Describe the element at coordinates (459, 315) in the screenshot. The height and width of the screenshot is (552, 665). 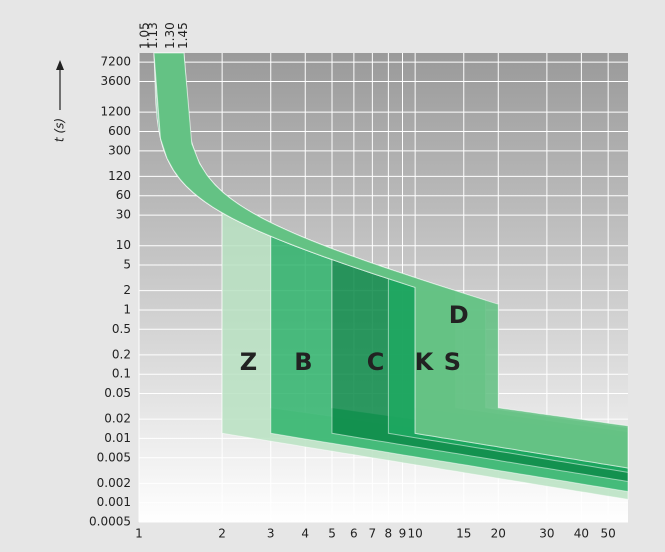
I see `curve-label: D` at that location.